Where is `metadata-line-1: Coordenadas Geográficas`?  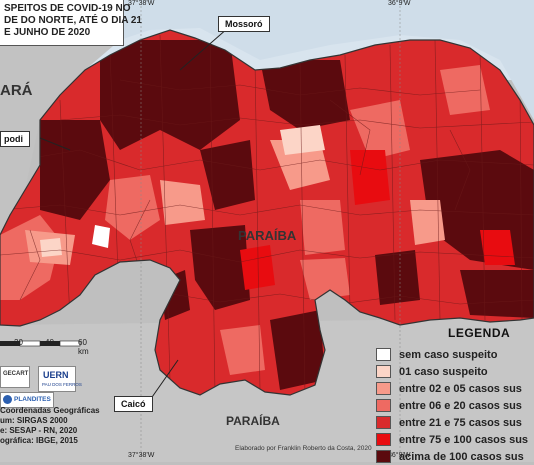 metadata-line-1: Coordenadas Geográficas is located at coordinates (50, 410).